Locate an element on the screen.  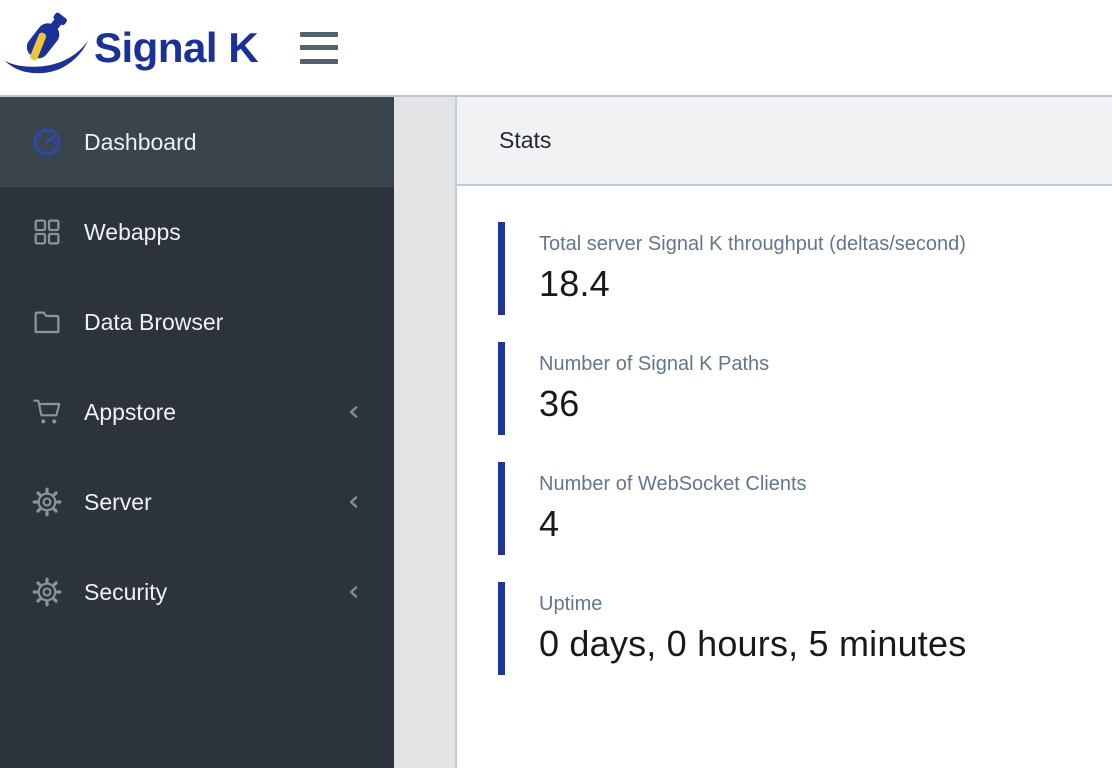
card-title: Stats is located at coordinates (525, 140).